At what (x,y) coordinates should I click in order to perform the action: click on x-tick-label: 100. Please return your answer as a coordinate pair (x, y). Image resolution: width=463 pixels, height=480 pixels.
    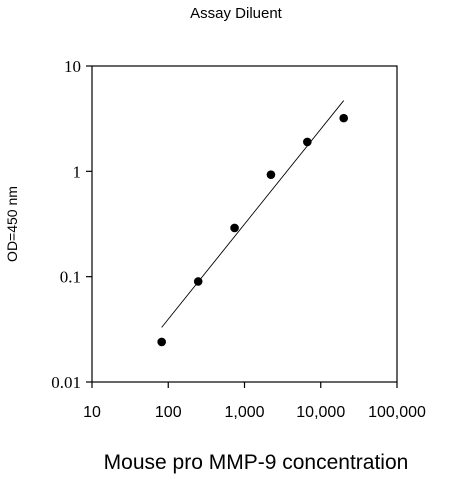
    Looking at the image, I should click on (168, 412).